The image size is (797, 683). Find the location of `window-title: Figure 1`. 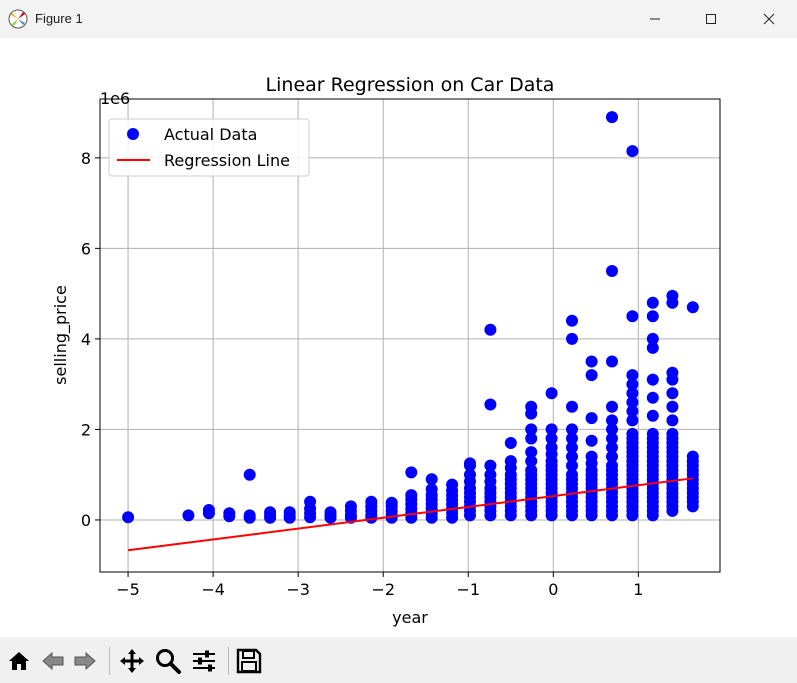

window-title: Figure 1 is located at coordinates (59, 18).